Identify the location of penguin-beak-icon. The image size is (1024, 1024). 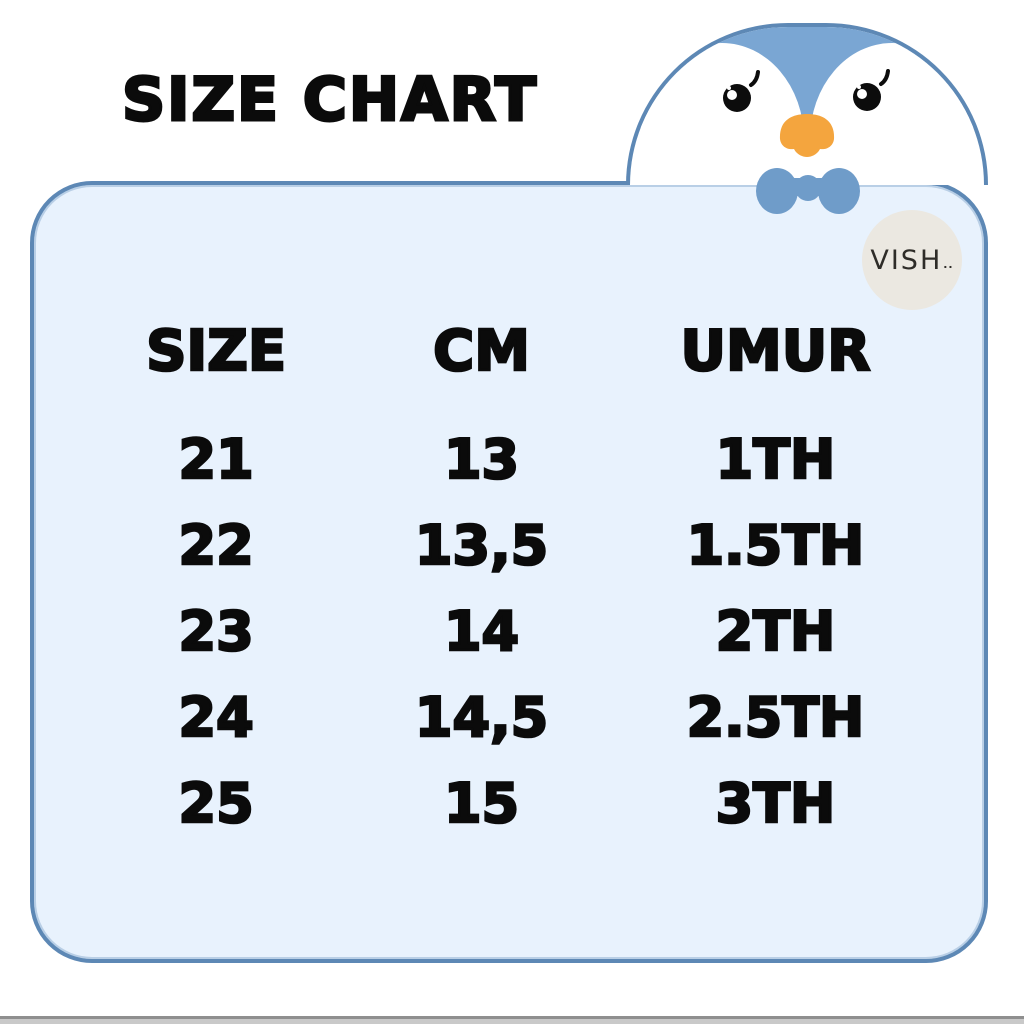
(807, 135).